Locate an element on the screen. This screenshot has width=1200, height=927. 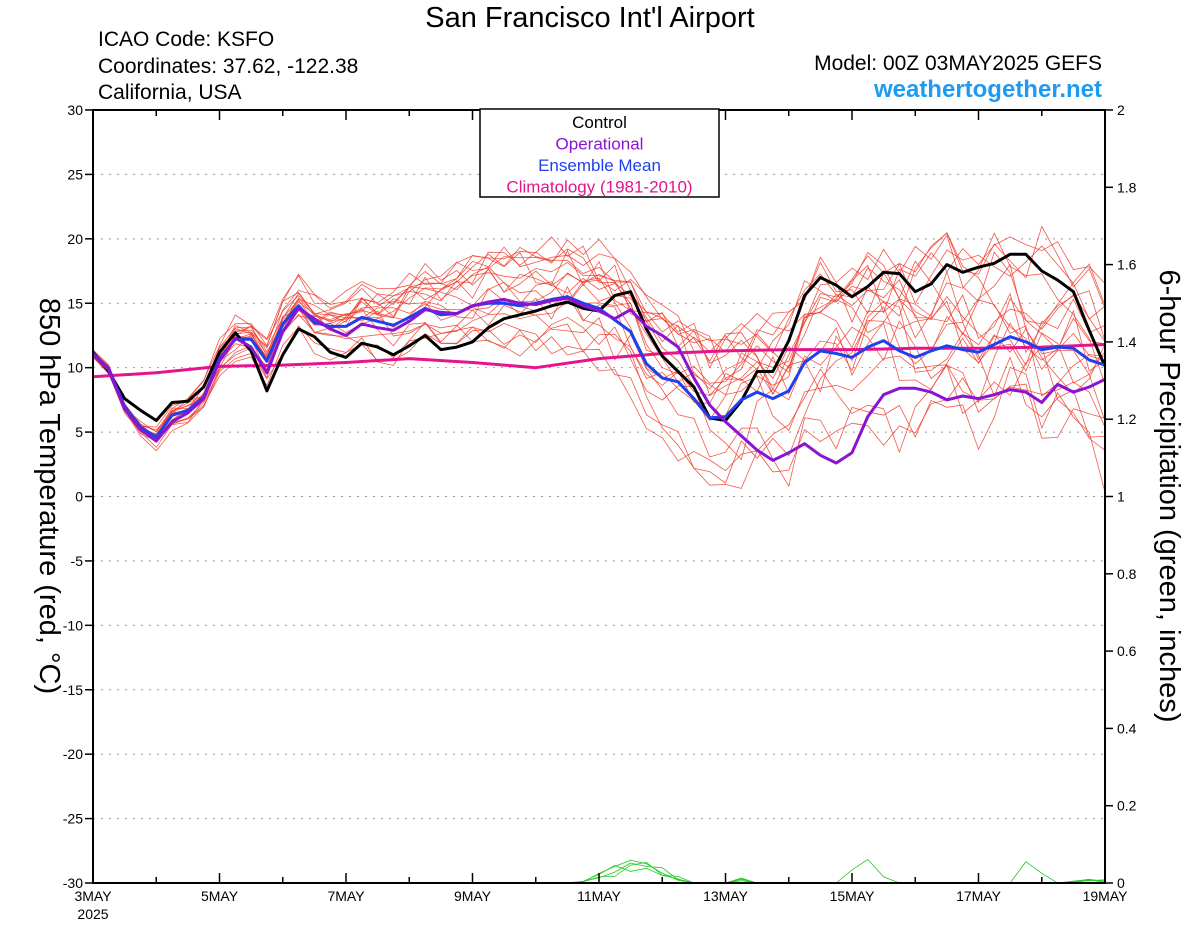
x-tick-label: 5MAY is located at coordinates (220, 896).